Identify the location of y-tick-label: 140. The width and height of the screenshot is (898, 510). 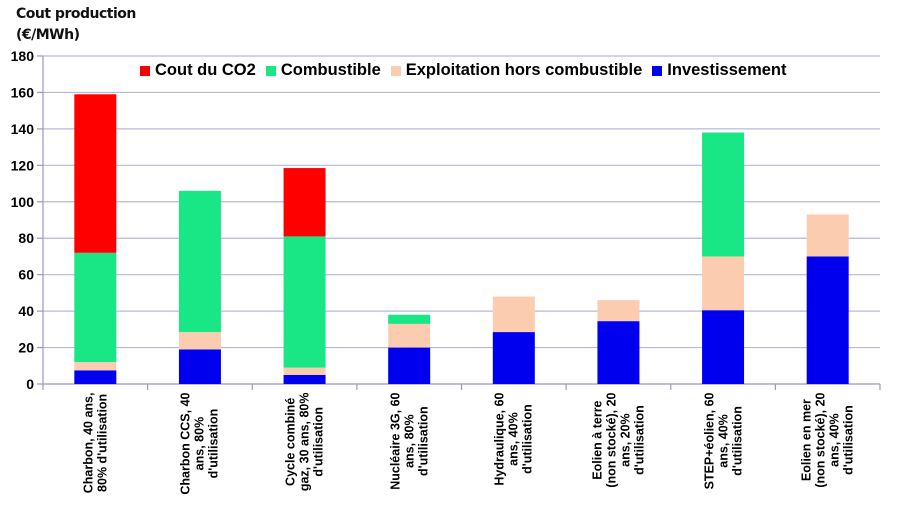
(23, 129).